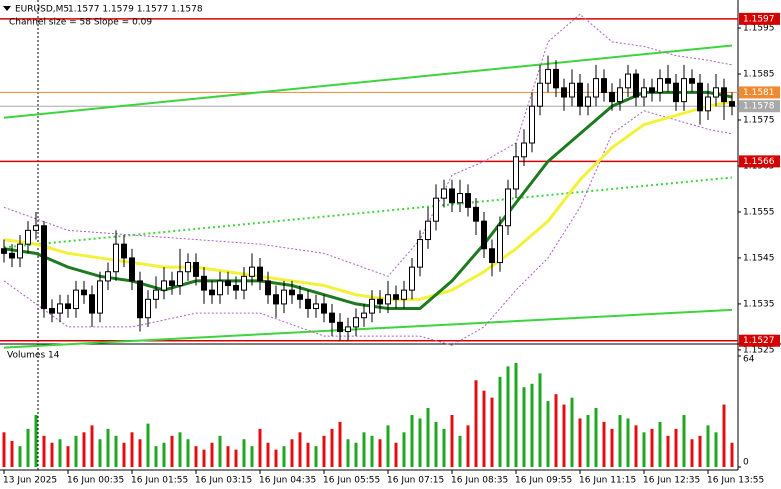  Describe the element at coordinates (80, 23) in the screenshot. I see `annotation: Channel size = 58 Slope = 0.09` at that location.